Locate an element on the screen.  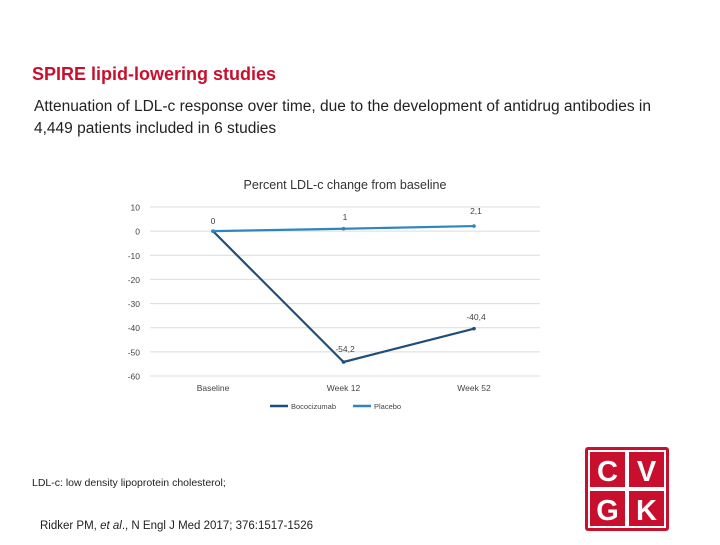
data-label: 2,1 is located at coordinates (476, 211).